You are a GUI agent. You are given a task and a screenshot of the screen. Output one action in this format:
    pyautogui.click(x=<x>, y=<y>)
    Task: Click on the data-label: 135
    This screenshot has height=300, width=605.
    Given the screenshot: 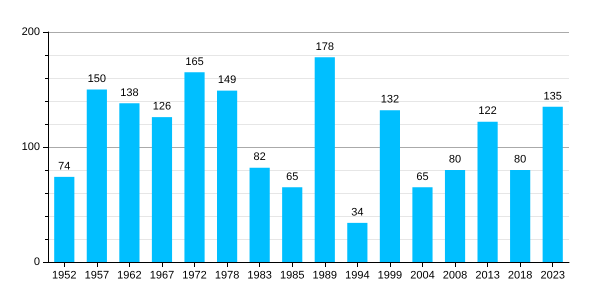 What is the action you would take?
    pyautogui.click(x=553, y=96)
    